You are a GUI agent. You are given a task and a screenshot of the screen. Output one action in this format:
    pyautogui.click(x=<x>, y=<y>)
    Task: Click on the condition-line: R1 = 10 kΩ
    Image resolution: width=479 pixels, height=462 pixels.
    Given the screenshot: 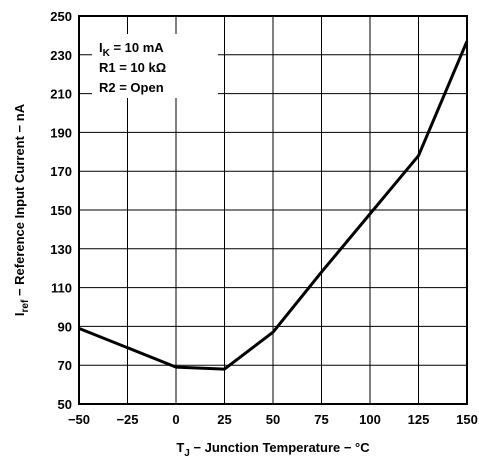 What is the action you would take?
    pyautogui.click(x=132, y=67)
    